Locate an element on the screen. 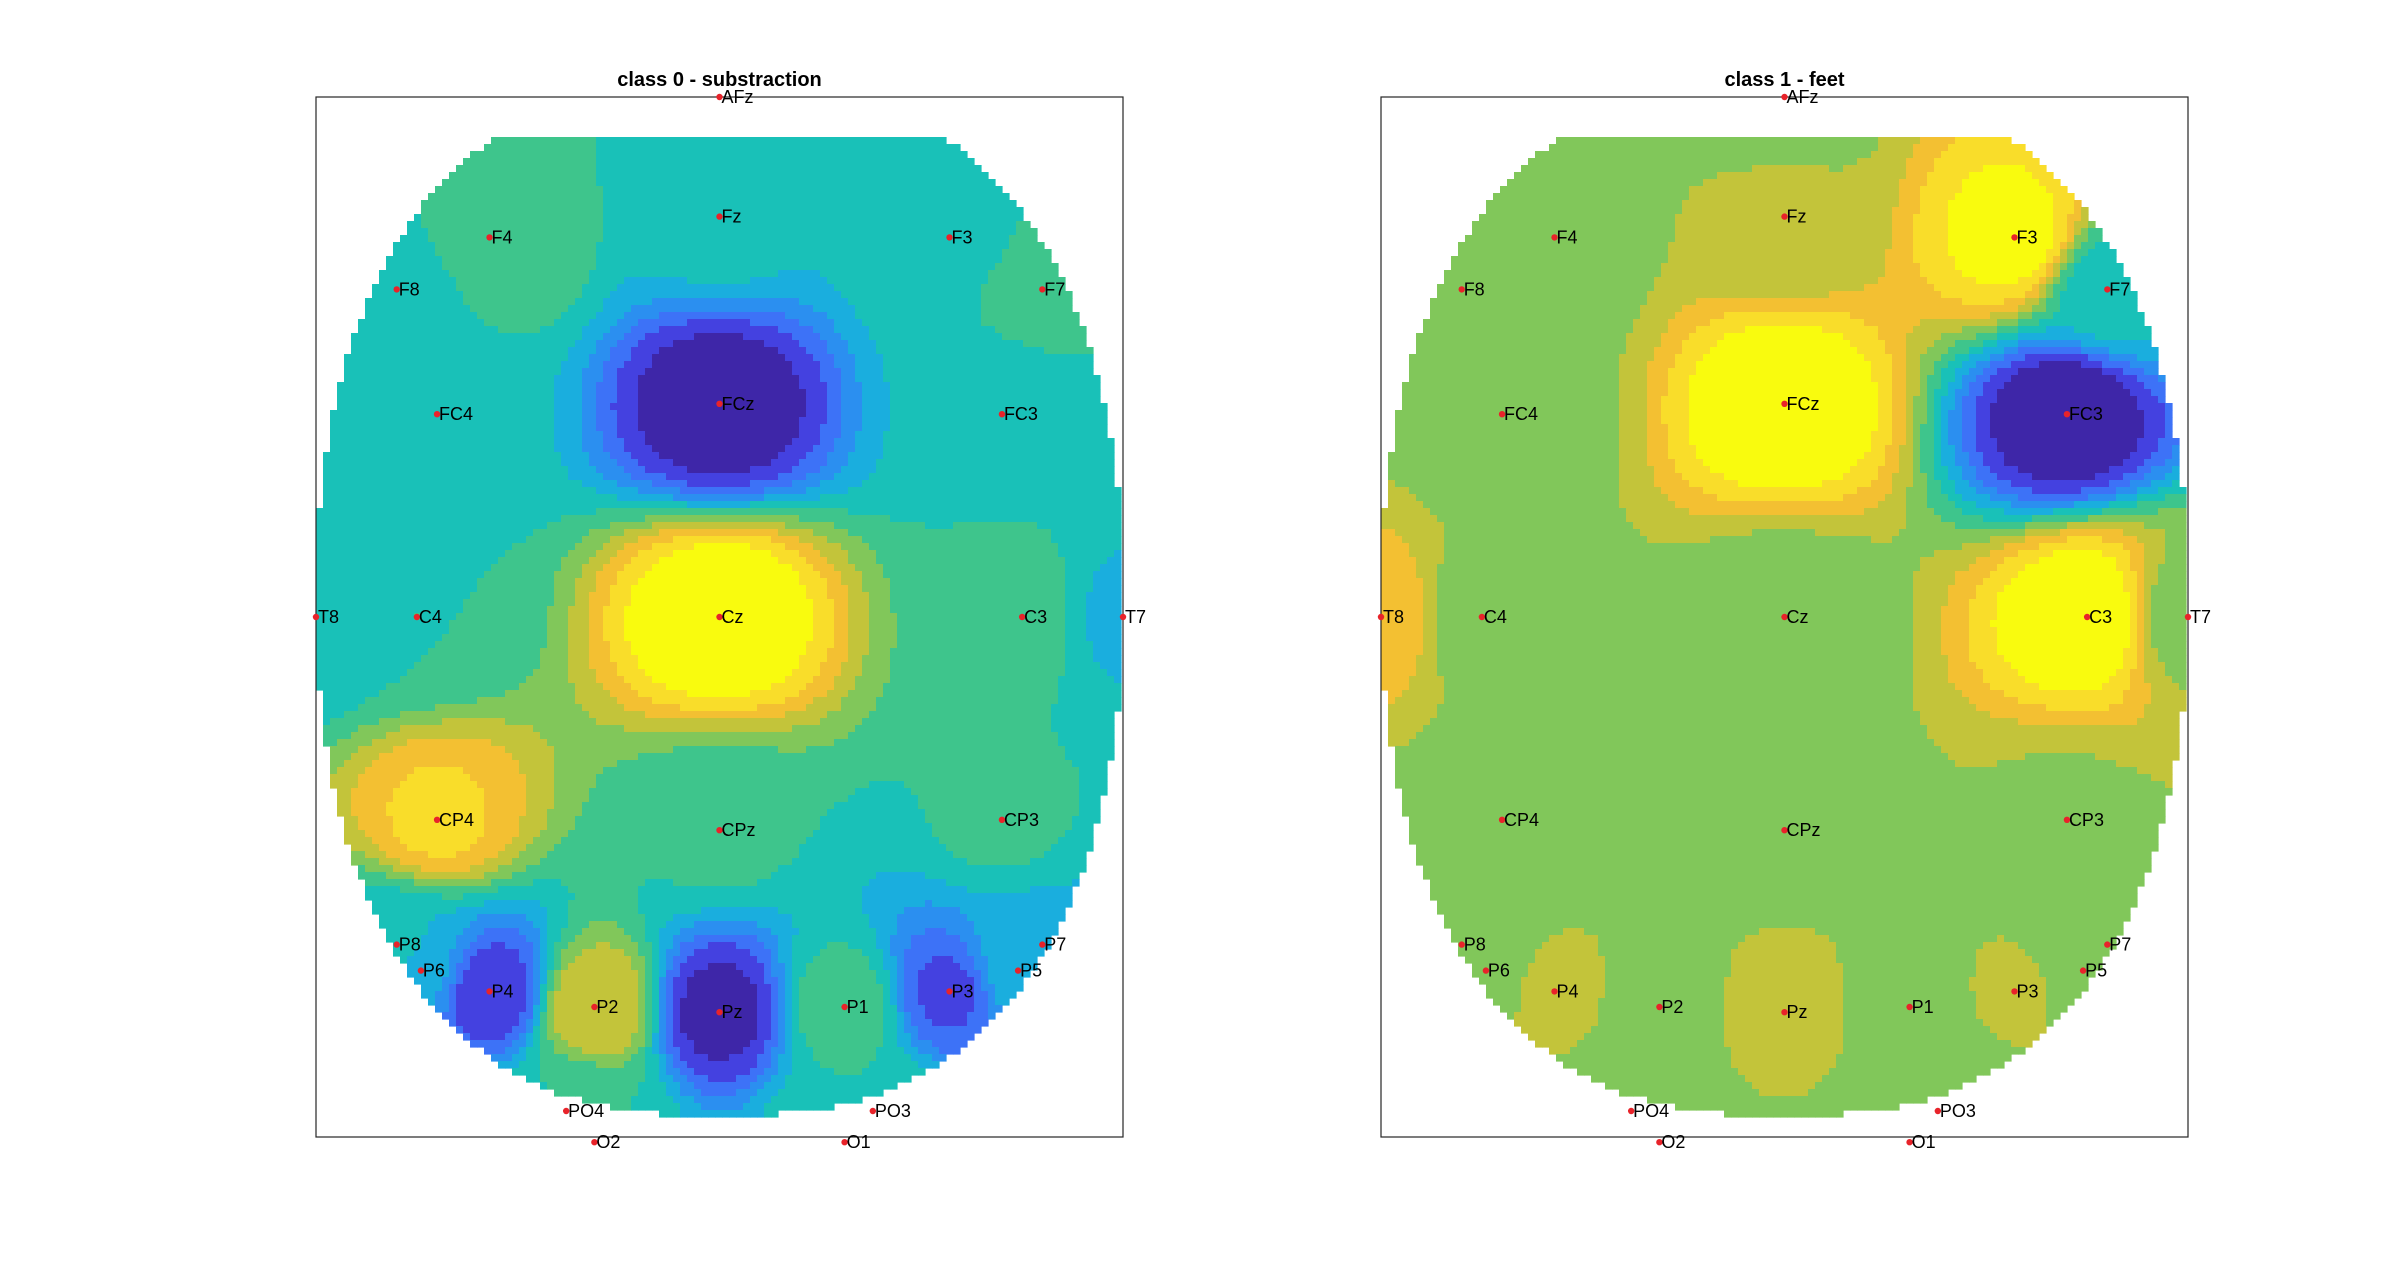 The height and width of the screenshot is (1269, 2400). electrode-label-t7: T7 is located at coordinates (1135, 617).